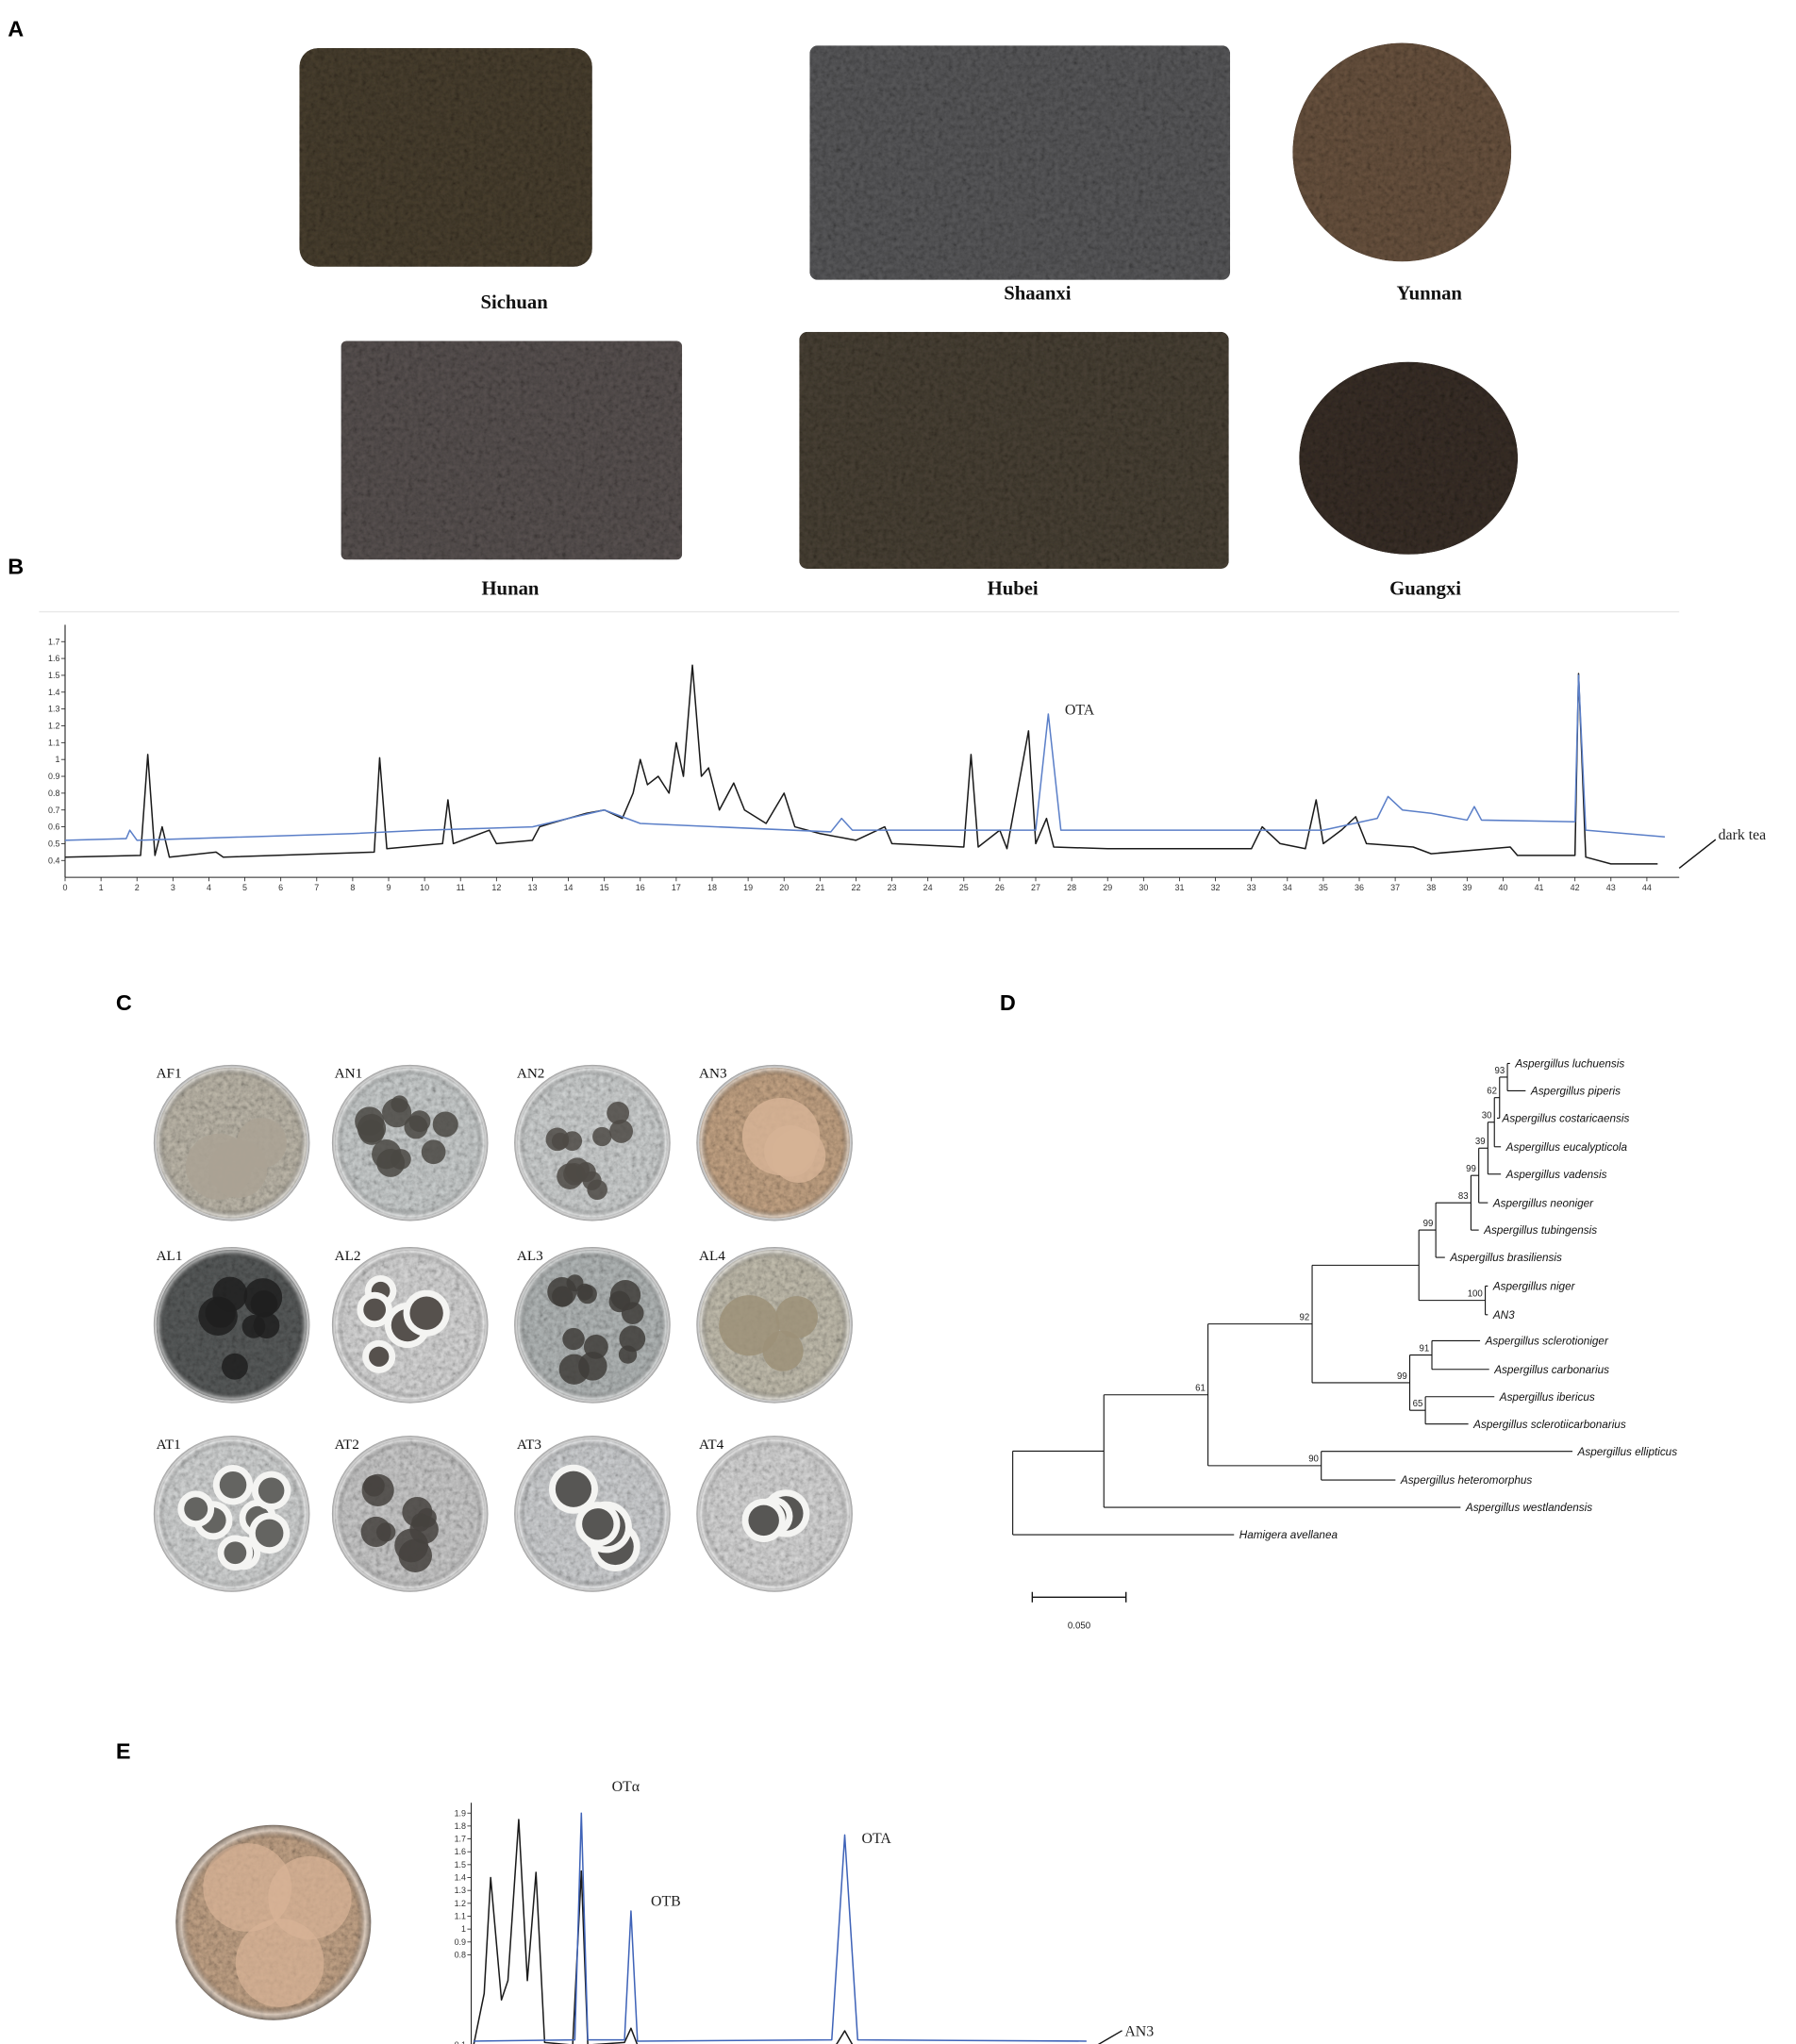 This screenshot has width=1796, height=2044. Describe the element at coordinates (529, 1445) in the screenshot. I see `isolate-label: AT3` at that location.